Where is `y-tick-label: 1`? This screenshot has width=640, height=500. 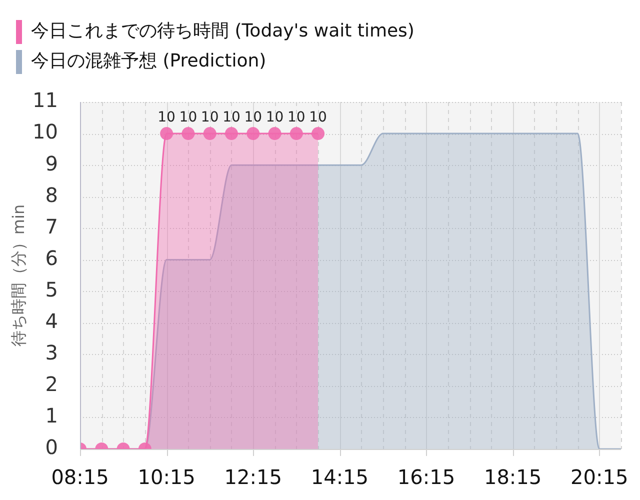
y-tick-label: 1 is located at coordinates (51, 416).